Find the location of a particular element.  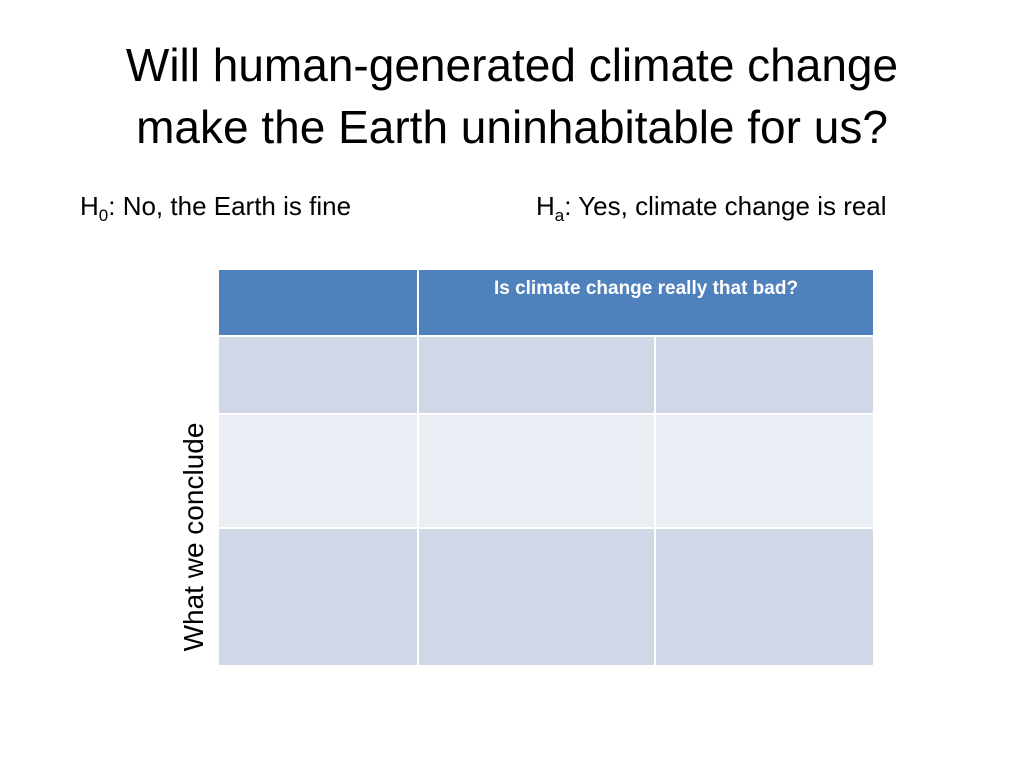

null-hypothesis-symbol: H is located at coordinates (89, 206).